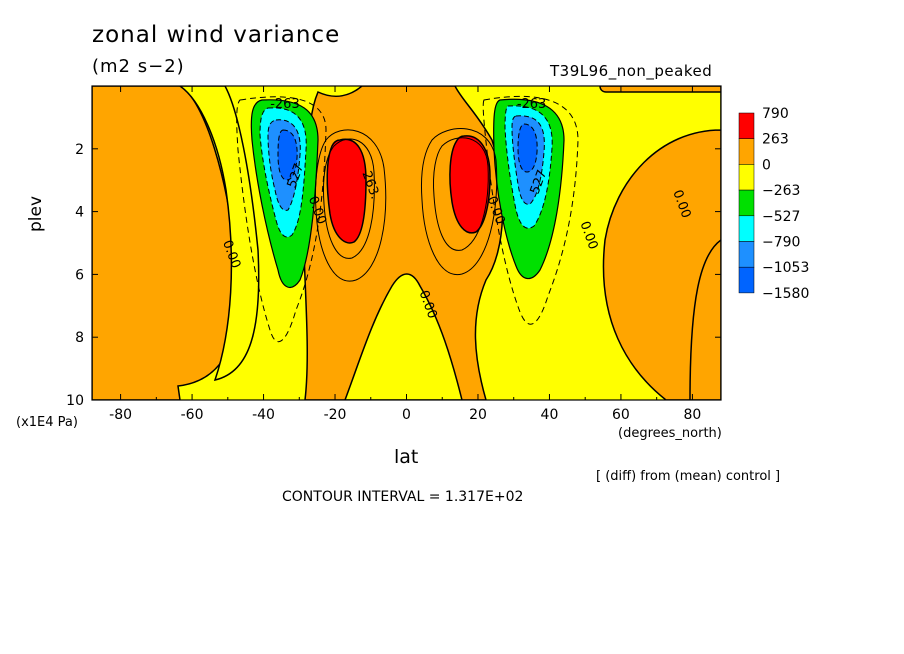 The width and height of the screenshot is (904, 654). What do you see at coordinates (406, 457) in the screenshot?
I see `x-axis-label: lat` at bounding box center [406, 457].